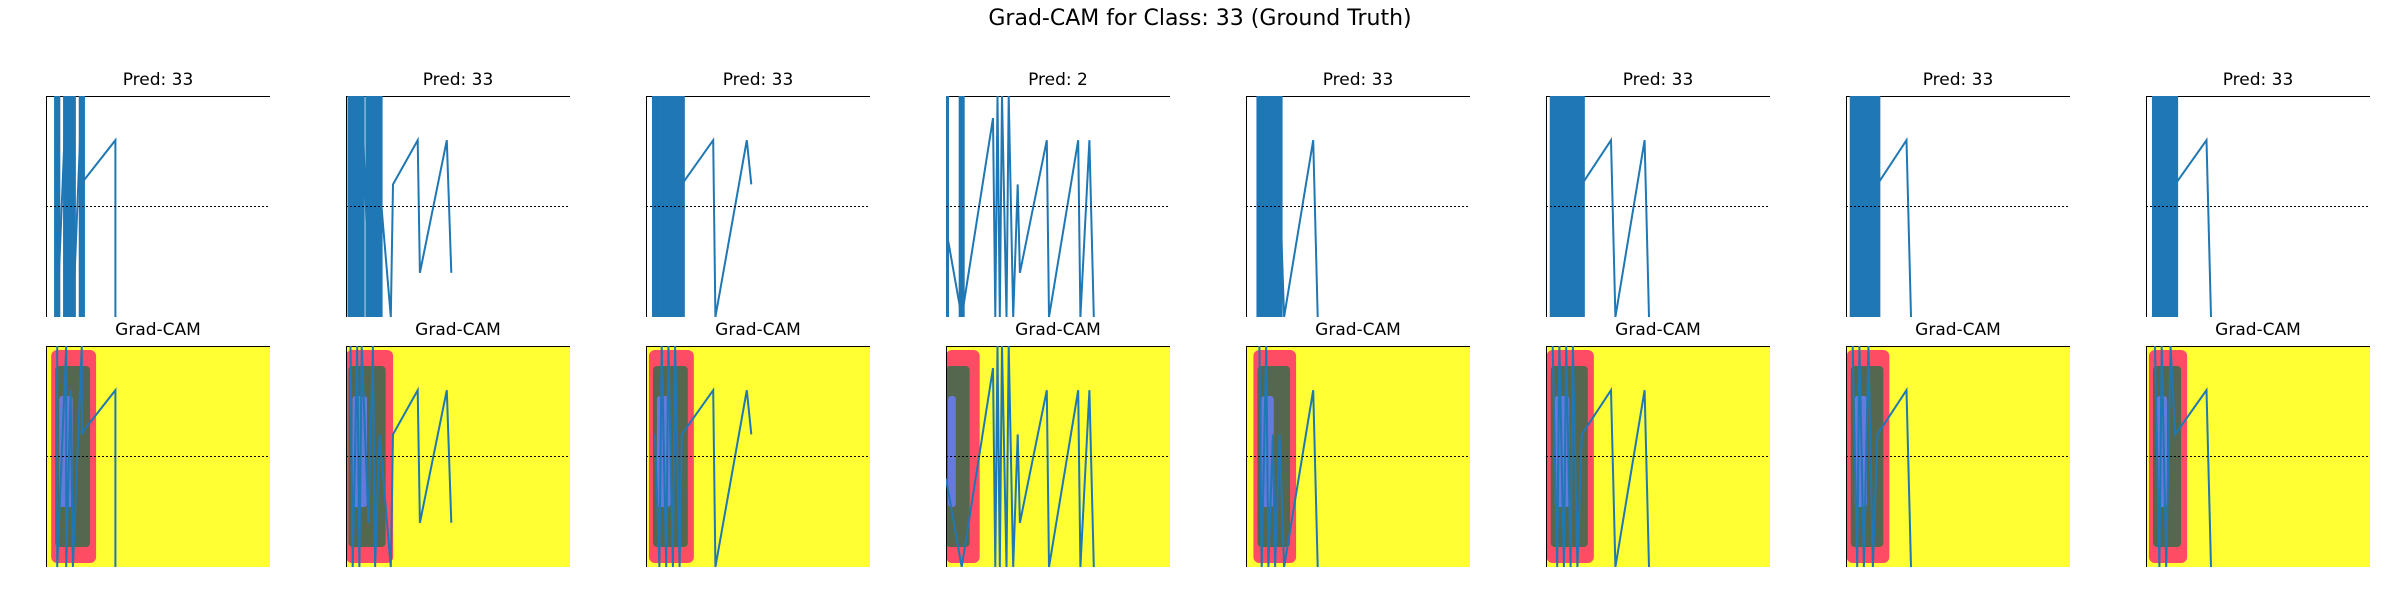 The image size is (2400, 600). Describe the element at coordinates (458, 80) in the screenshot. I see `pred-title-2: Pred: 33` at that location.